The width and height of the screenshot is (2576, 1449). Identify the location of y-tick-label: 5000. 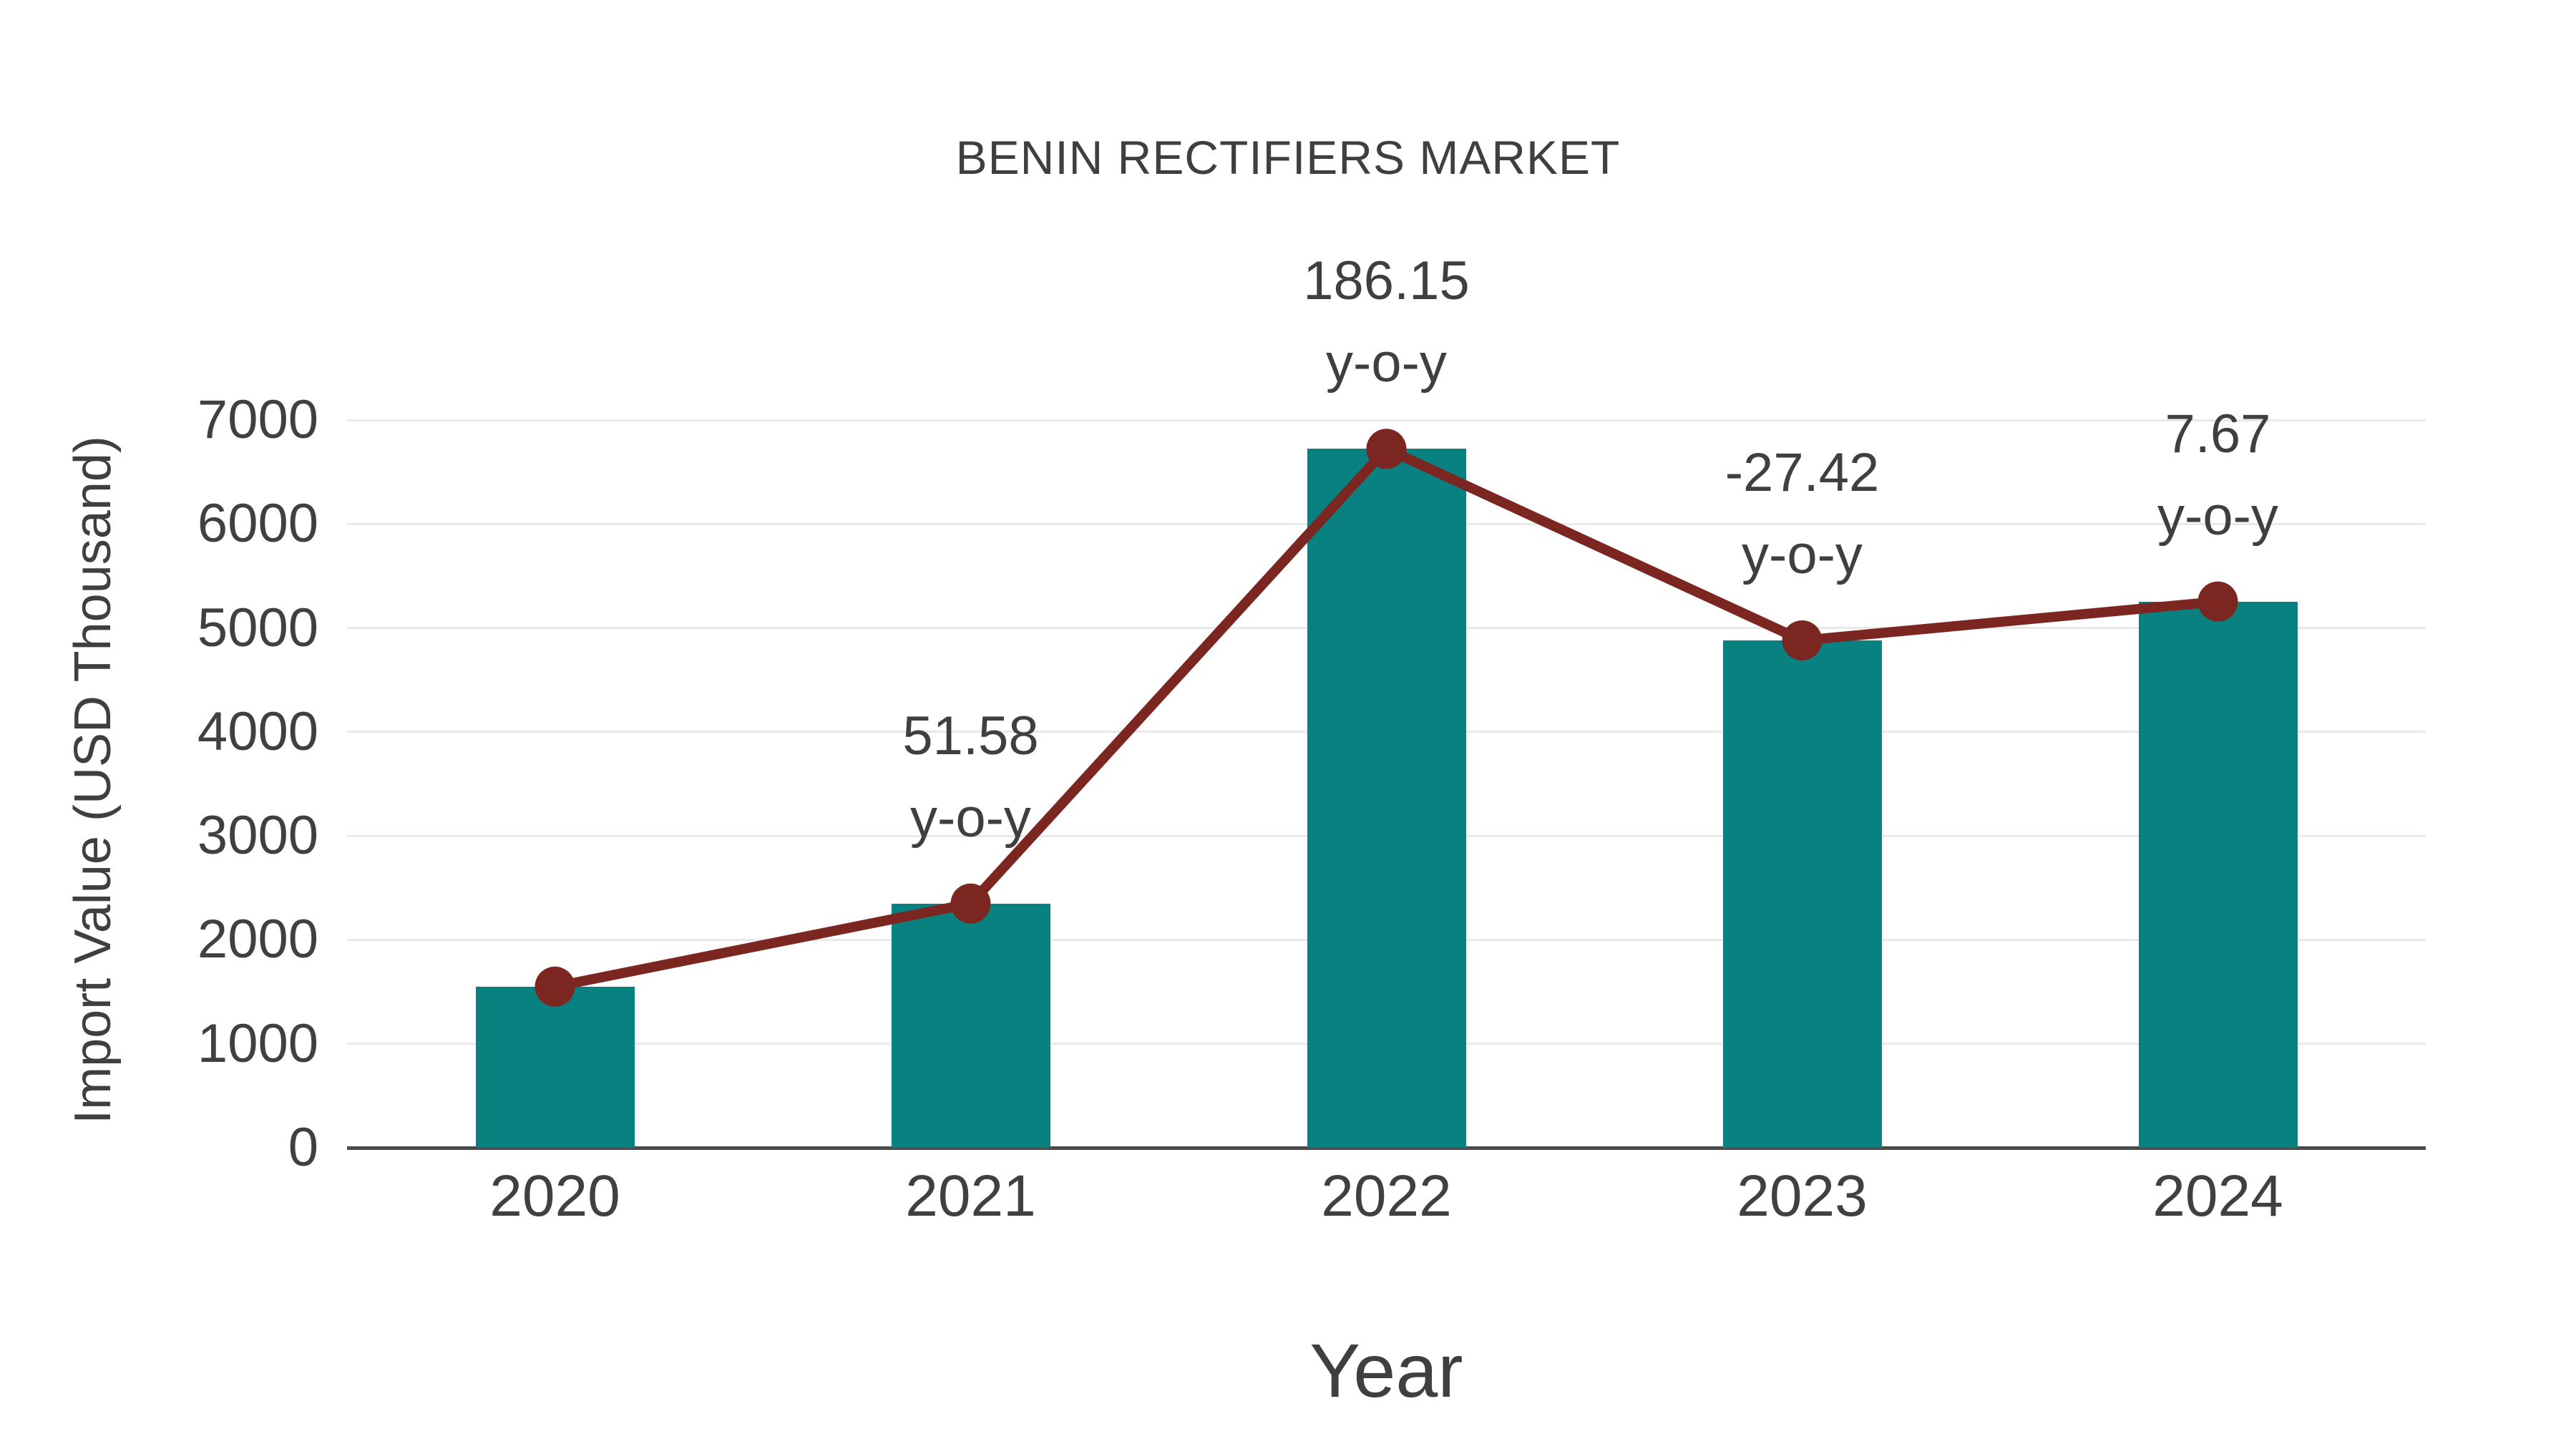
(257, 627).